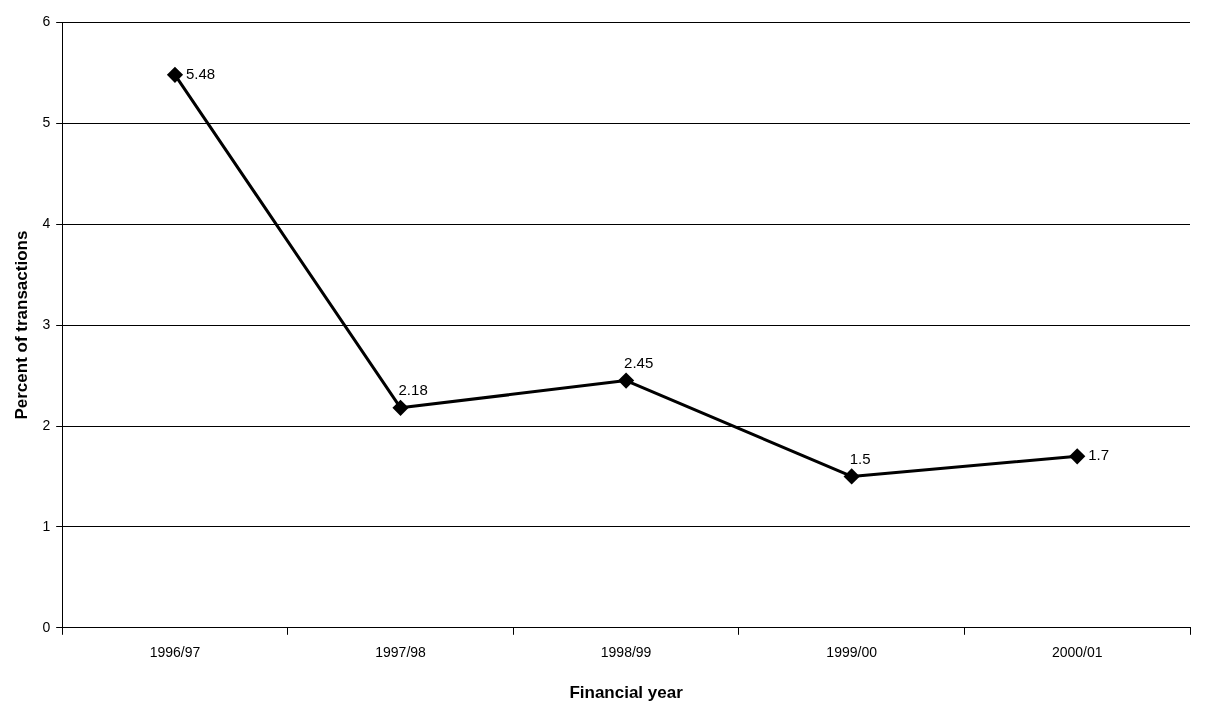 The height and width of the screenshot is (717, 1207). What do you see at coordinates (46, 21) in the screenshot?
I see `y-tick-label: 6` at bounding box center [46, 21].